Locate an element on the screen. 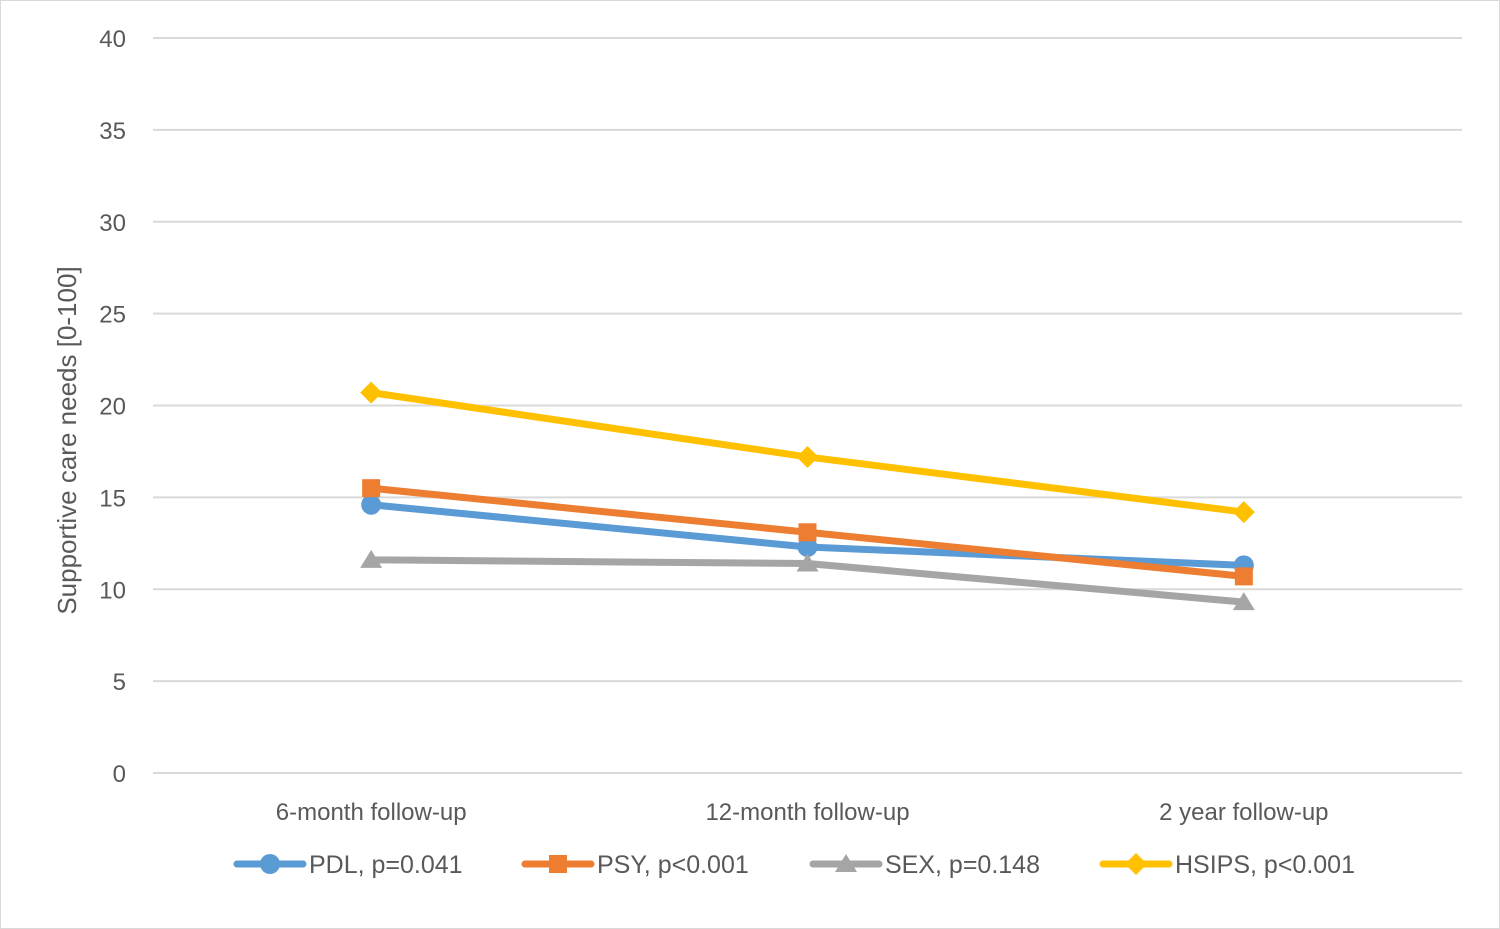 The image size is (1500, 929). y-axis-ticks: 0 5 10 15 20 25 30 35 40 is located at coordinates (112, 407).